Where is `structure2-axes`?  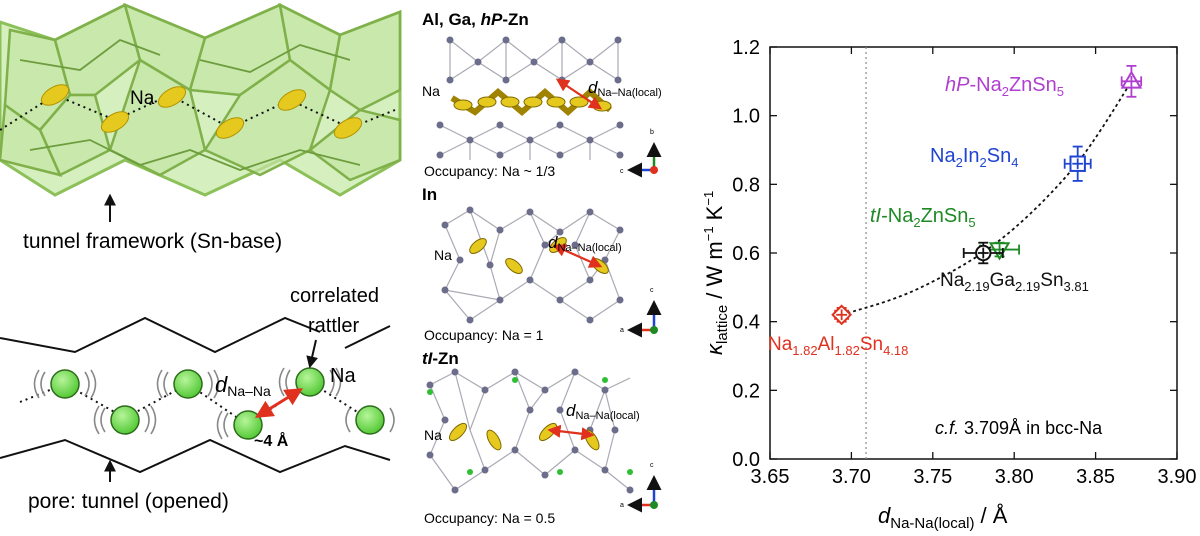 structure2-axes is located at coordinates (644, 319).